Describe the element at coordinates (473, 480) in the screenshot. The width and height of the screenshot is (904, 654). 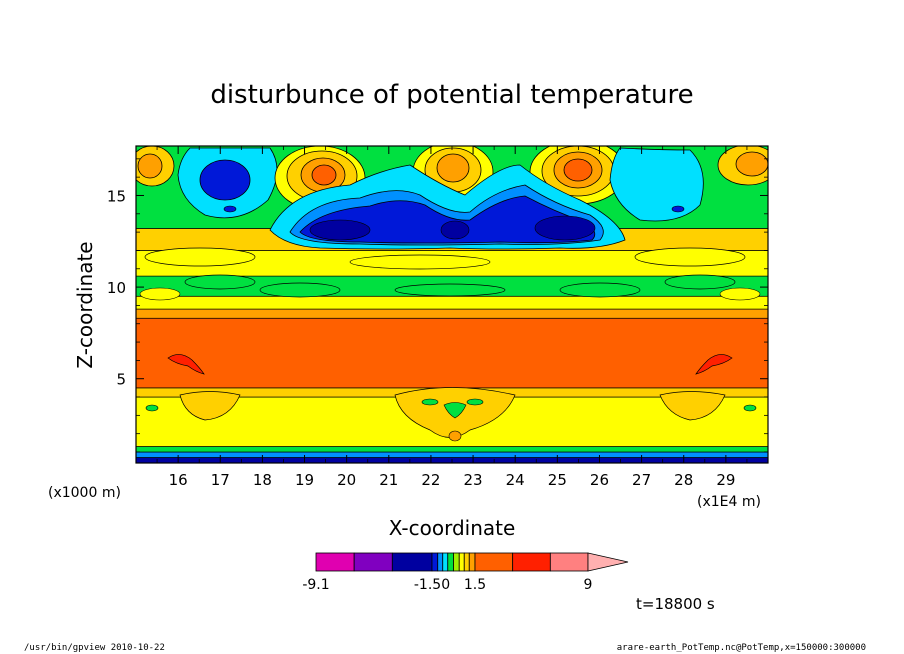
I see `x-tick-label: 23` at that location.